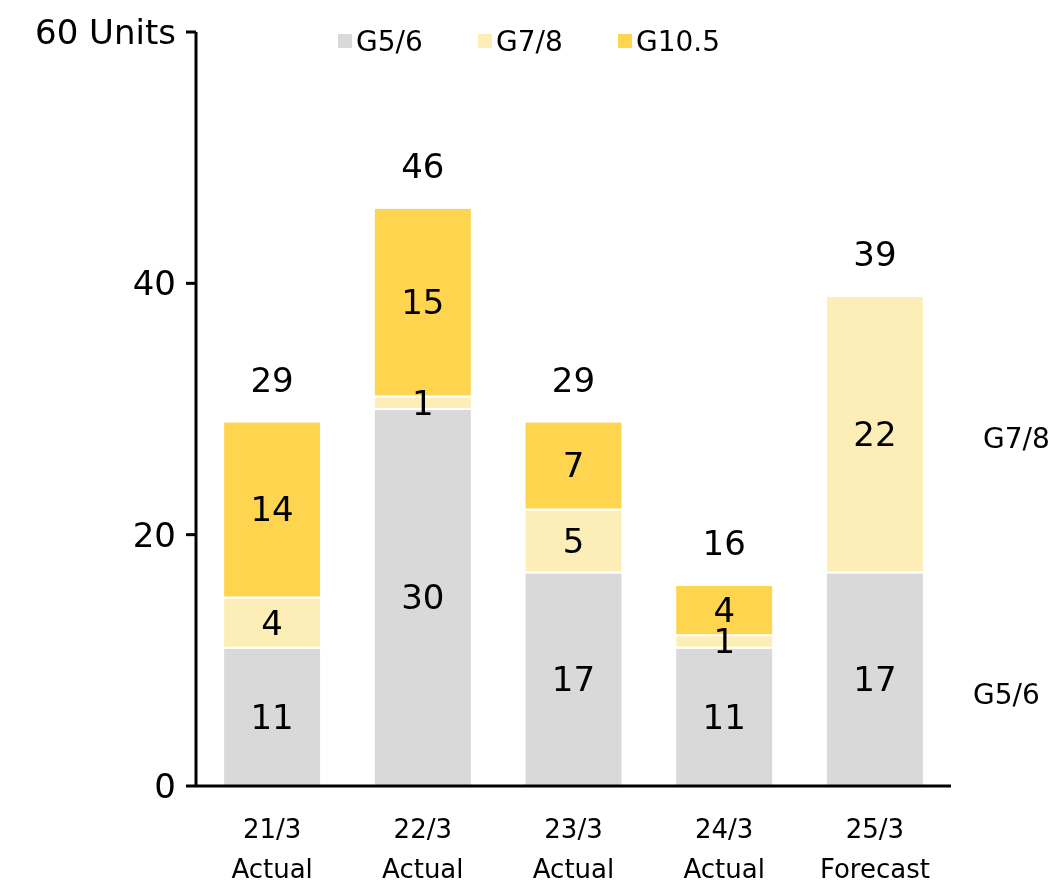 This screenshot has width=1056, height=880. What do you see at coordinates (423, 302) in the screenshot?
I see `data-label: 15` at bounding box center [423, 302].